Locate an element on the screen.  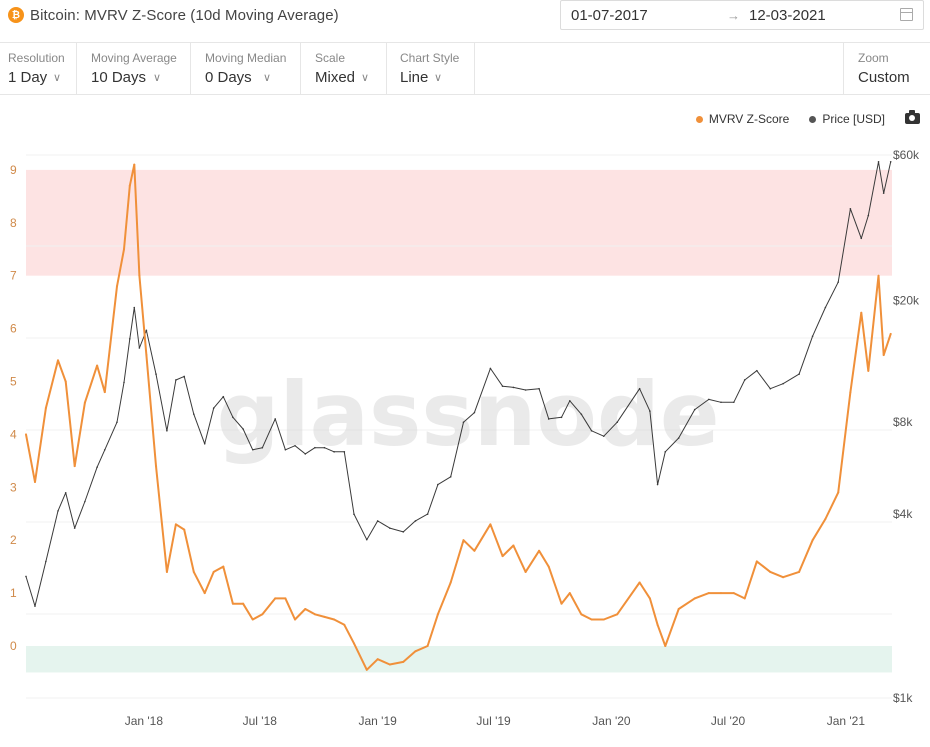
right-tick-label: $60k is located at coordinates (906, 155).